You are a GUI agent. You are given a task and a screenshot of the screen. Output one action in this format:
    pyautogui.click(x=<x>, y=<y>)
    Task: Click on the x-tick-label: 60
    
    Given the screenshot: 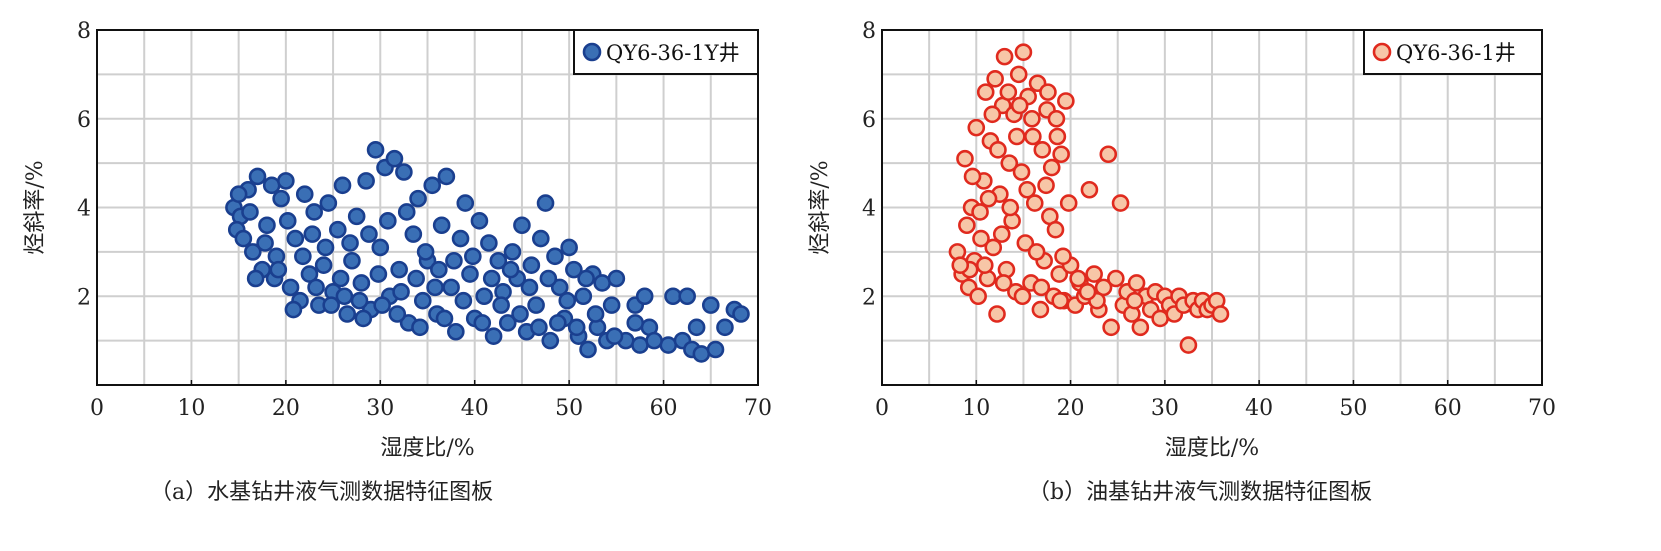 What is the action you would take?
    pyautogui.click(x=1448, y=408)
    